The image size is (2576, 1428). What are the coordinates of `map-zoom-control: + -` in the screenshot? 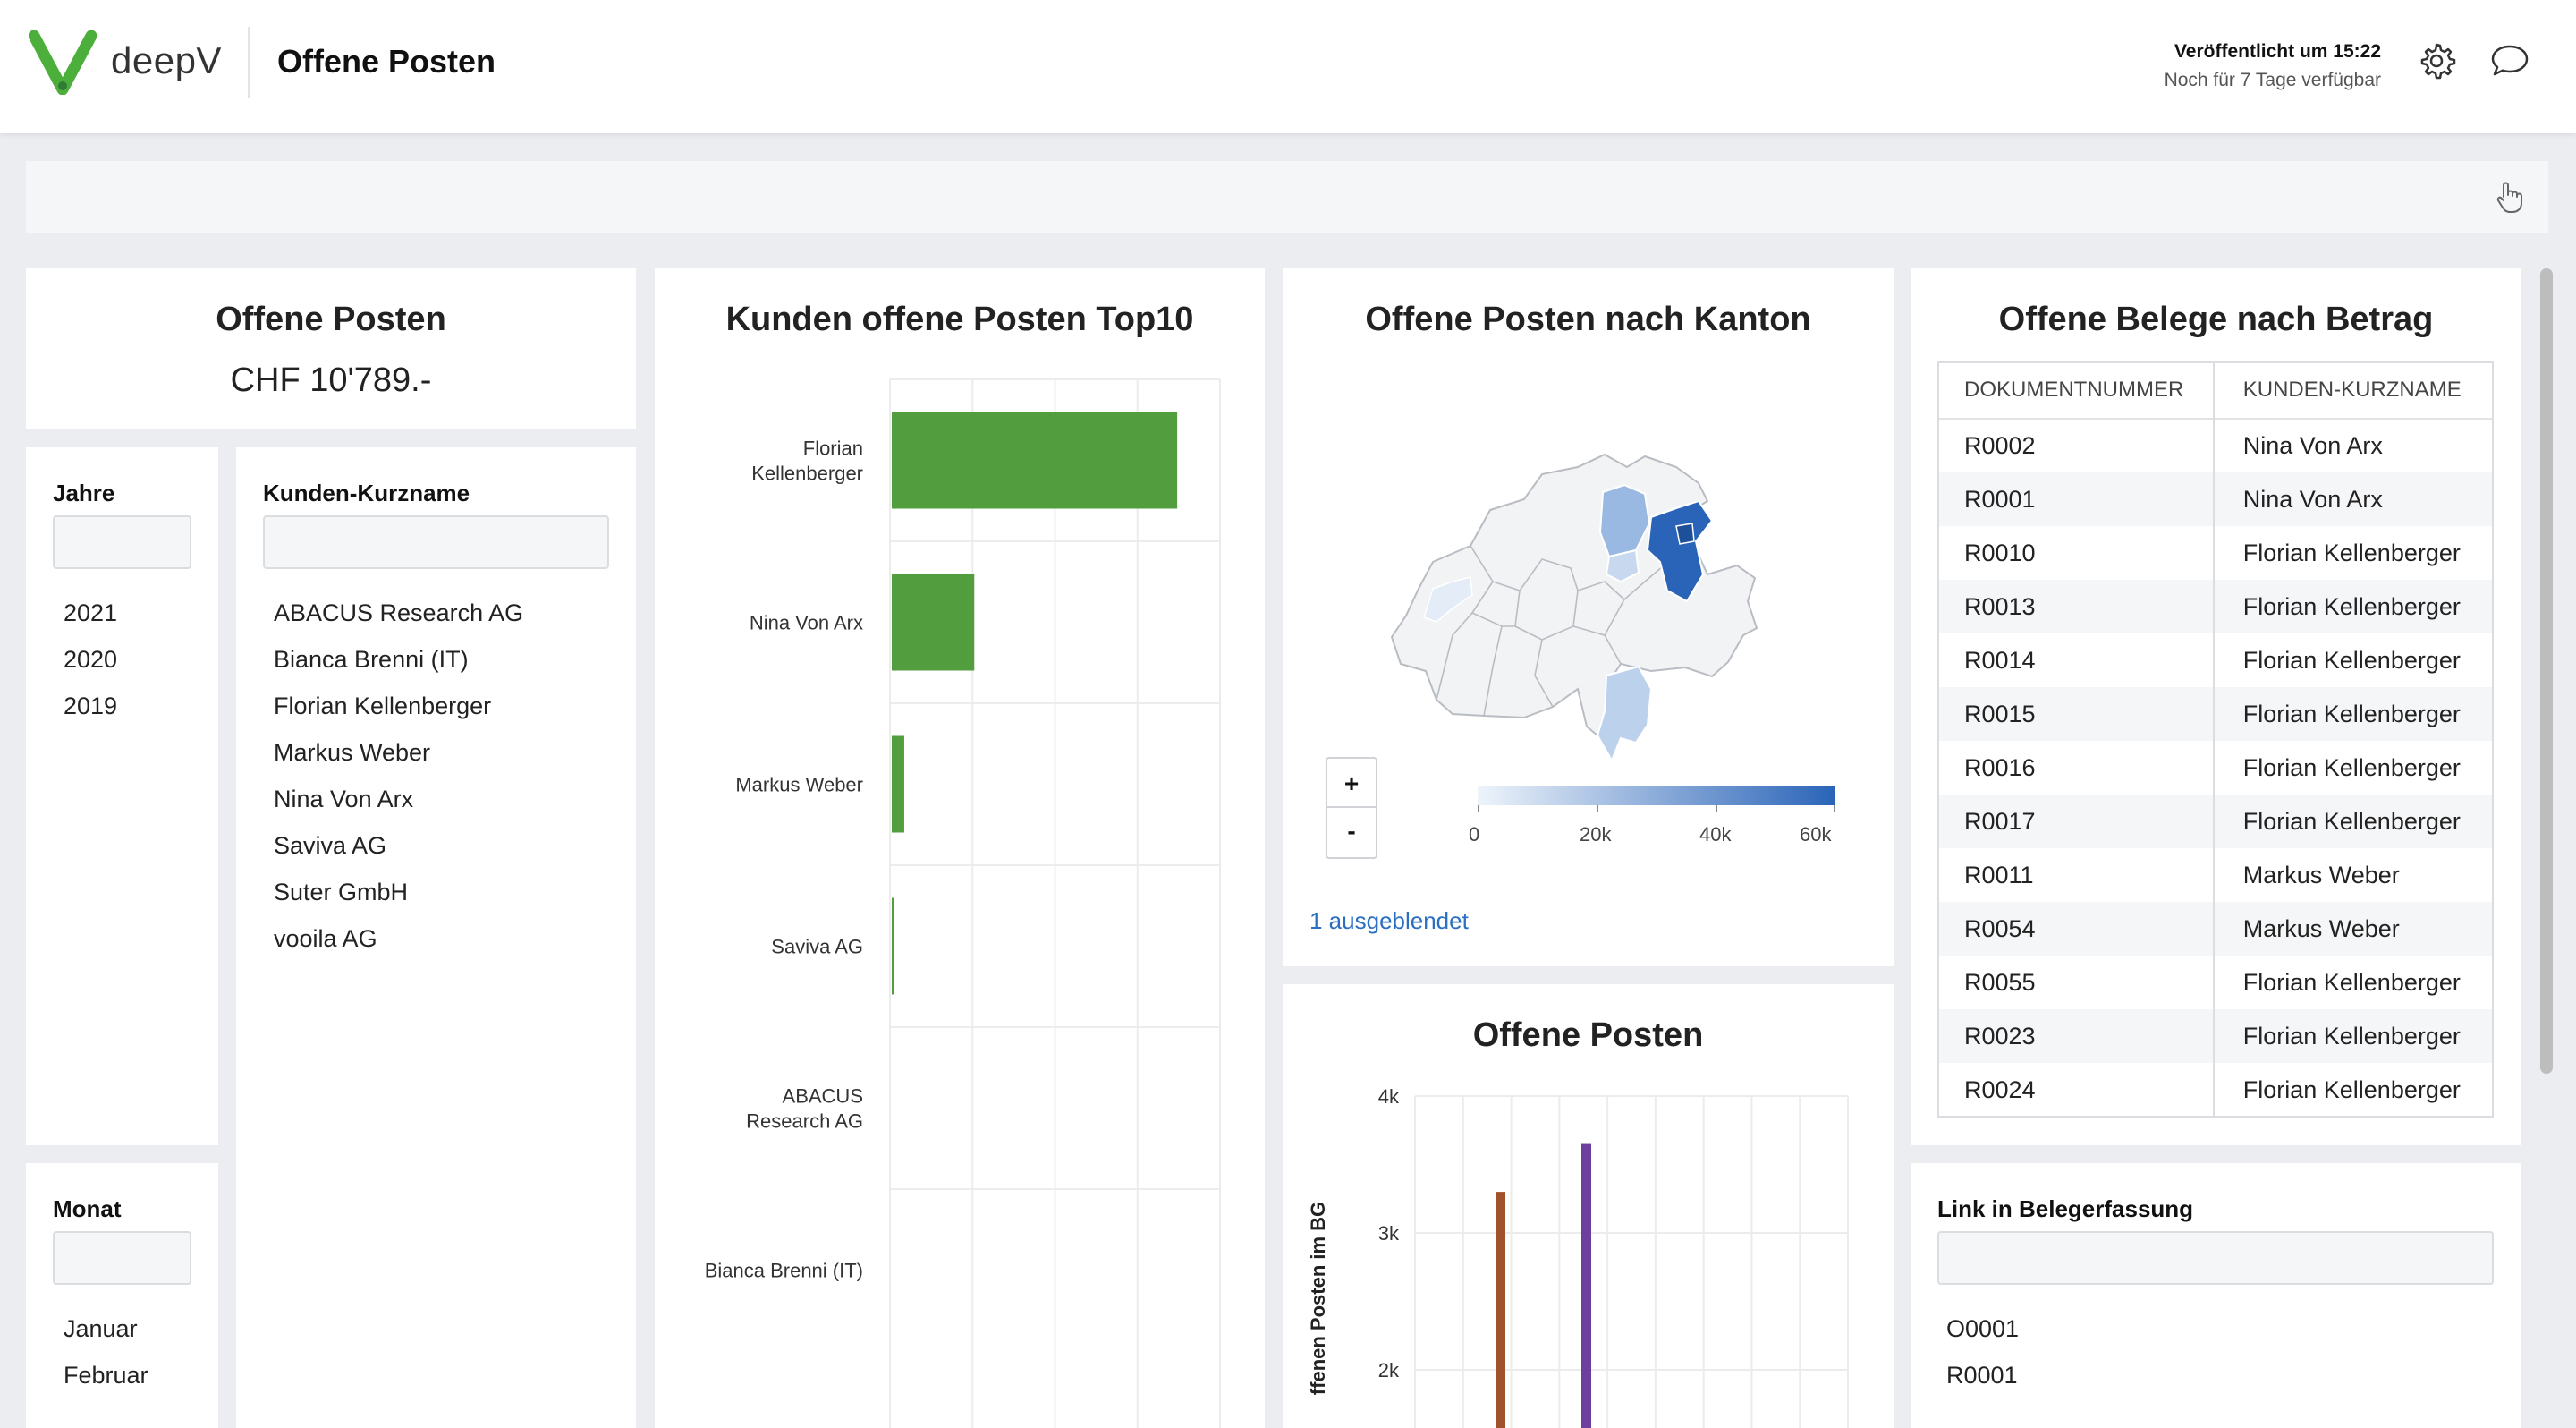 It's located at (1351, 808).